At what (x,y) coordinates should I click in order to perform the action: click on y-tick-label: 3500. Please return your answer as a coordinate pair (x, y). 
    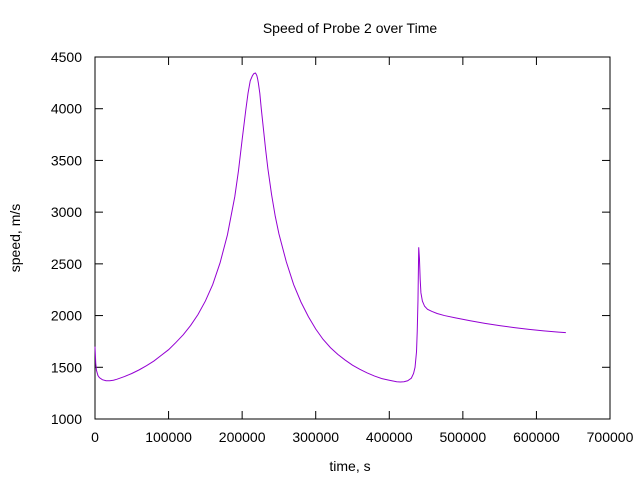
    Looking at the image, I should click on (66, 160).